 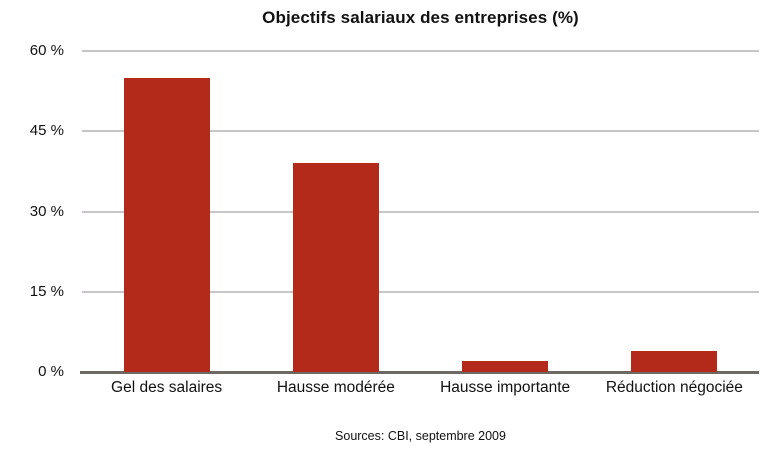 What do you see at coordinates (51, 371) in the screenshot?
I see `y-tick-label: 0 %` at bounding box center [51, 371].